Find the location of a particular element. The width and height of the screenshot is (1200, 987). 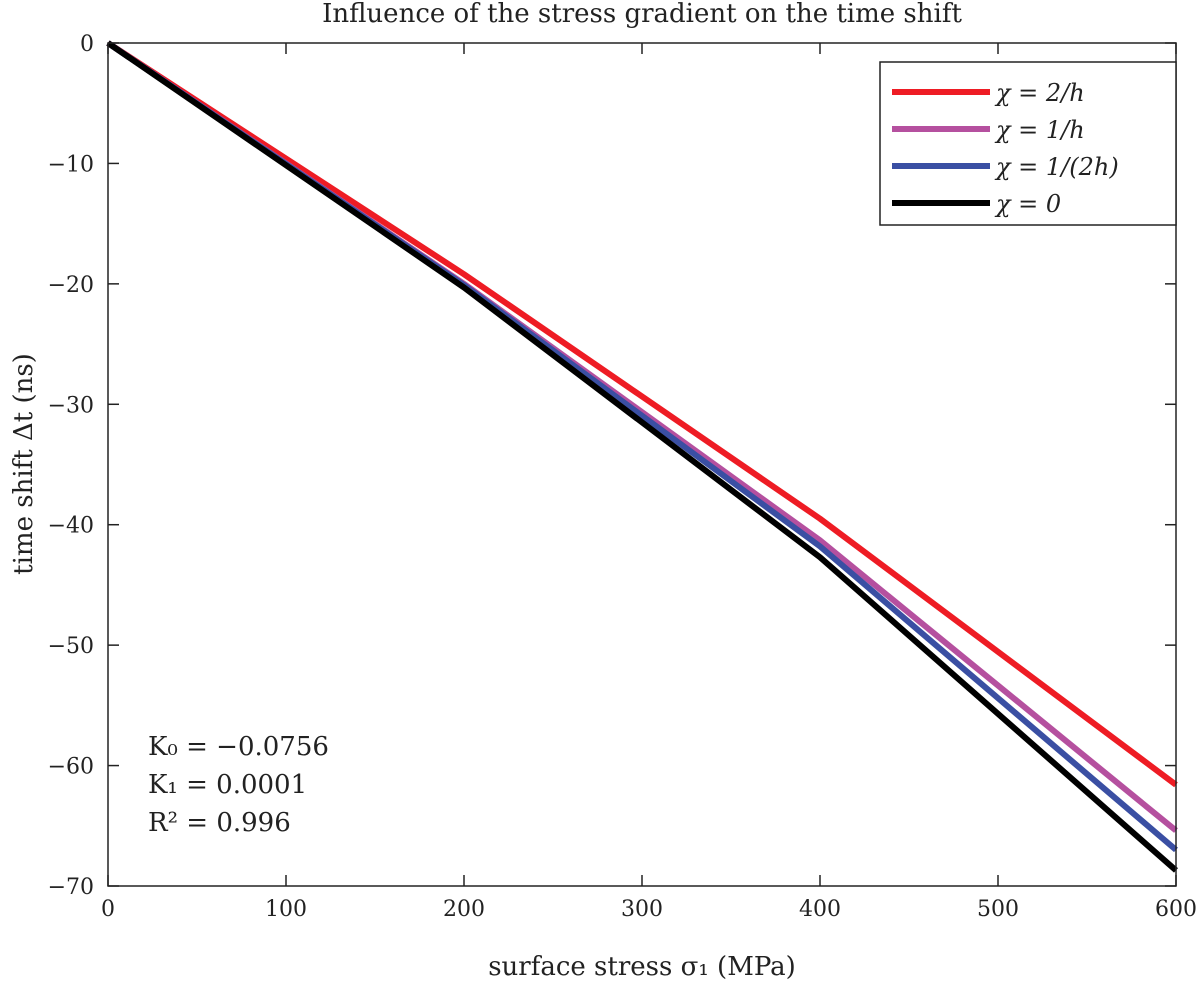

y-tick-label: −20 is located at coordinates (71, 285).